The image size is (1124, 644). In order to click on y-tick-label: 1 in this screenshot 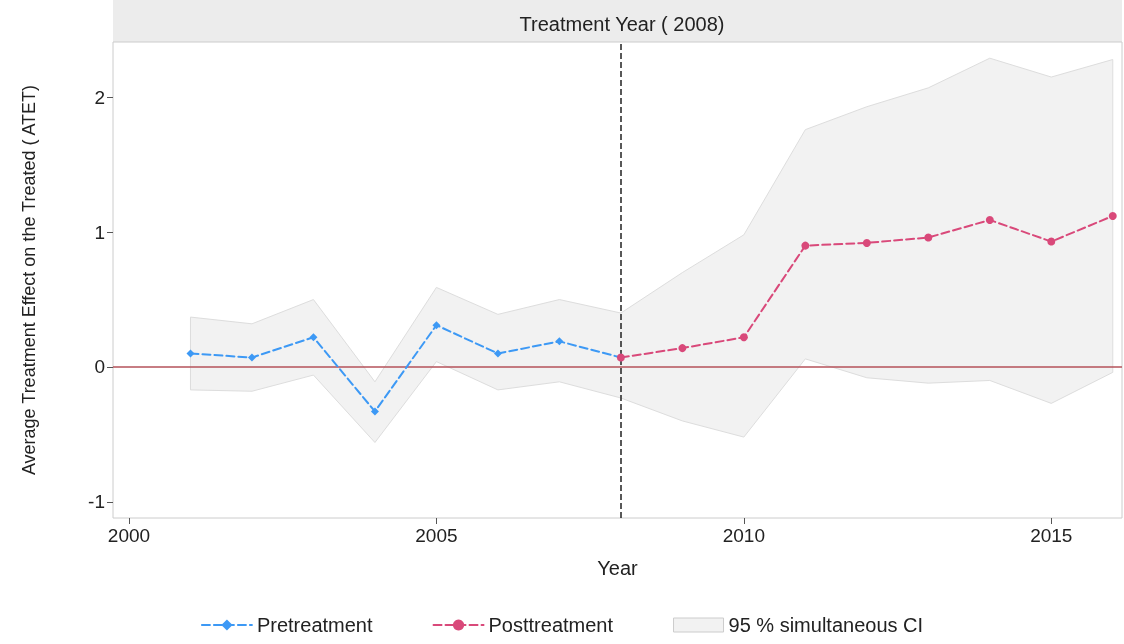, I will do `click(99, 232)`.